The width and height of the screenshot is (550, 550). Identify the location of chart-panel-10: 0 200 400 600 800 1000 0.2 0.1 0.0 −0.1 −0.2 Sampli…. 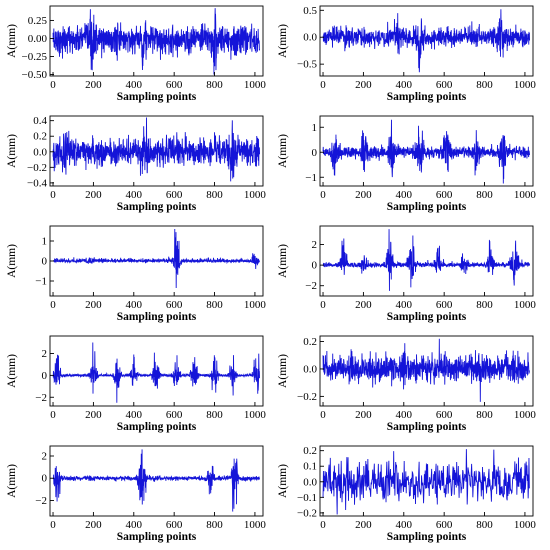
(406, 494).